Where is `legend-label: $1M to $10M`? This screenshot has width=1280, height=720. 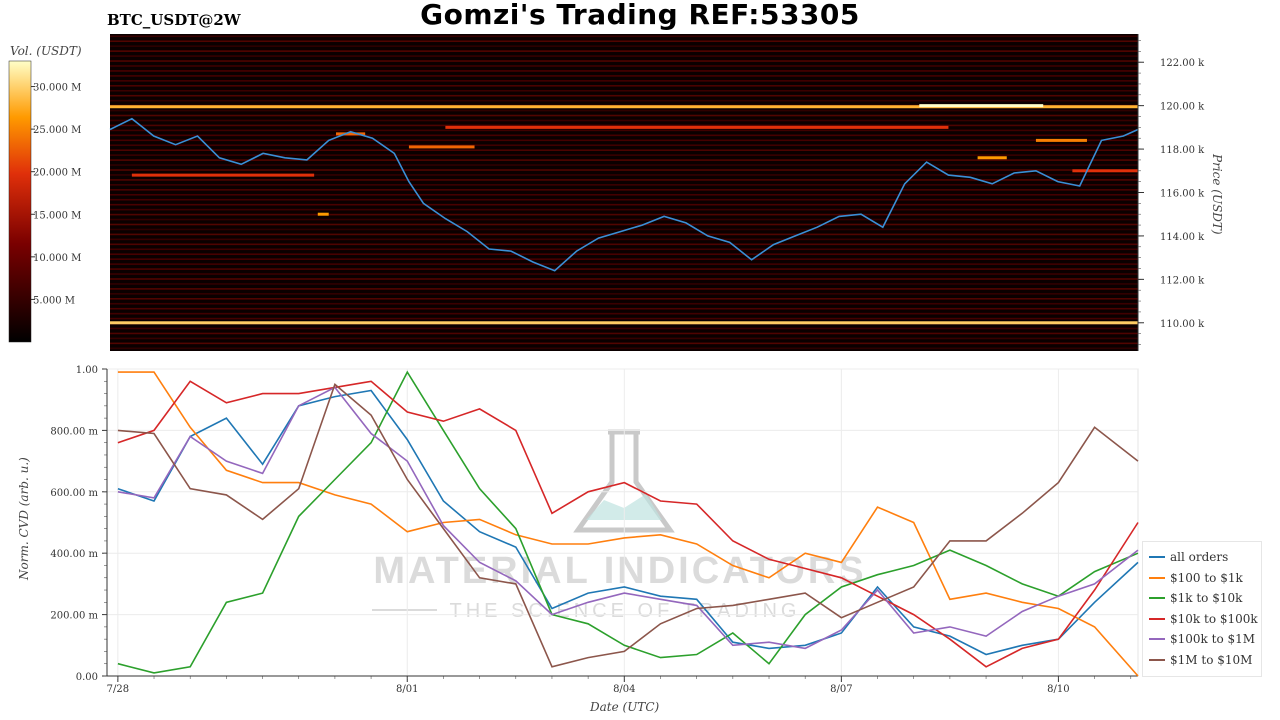
legend-label: $1M to $10M is located at coordinates (1211, 659).